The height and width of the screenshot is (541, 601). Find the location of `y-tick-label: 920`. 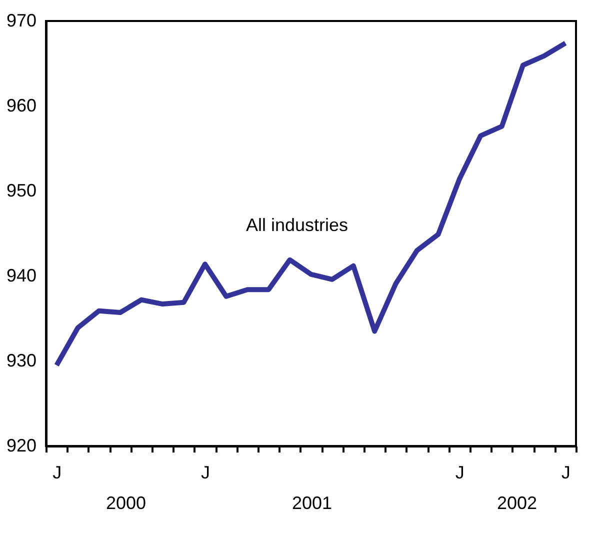

y-tick-label: 920 is located at coordinates (21, 446).